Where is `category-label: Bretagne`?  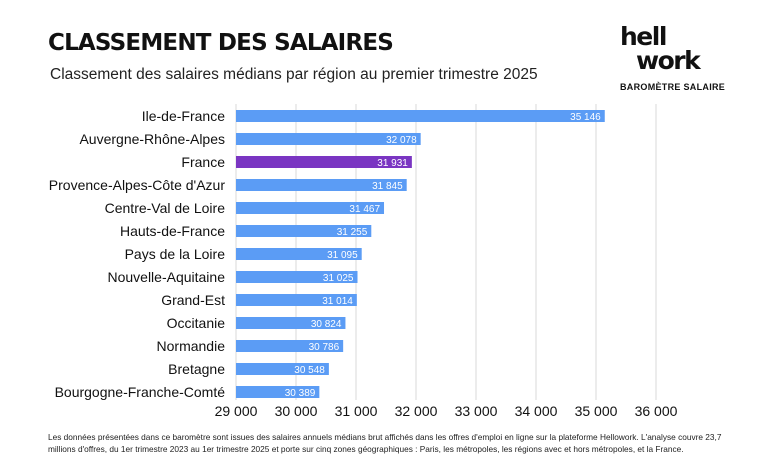
category-label: Bretagne is located at coordinates (196, 369).